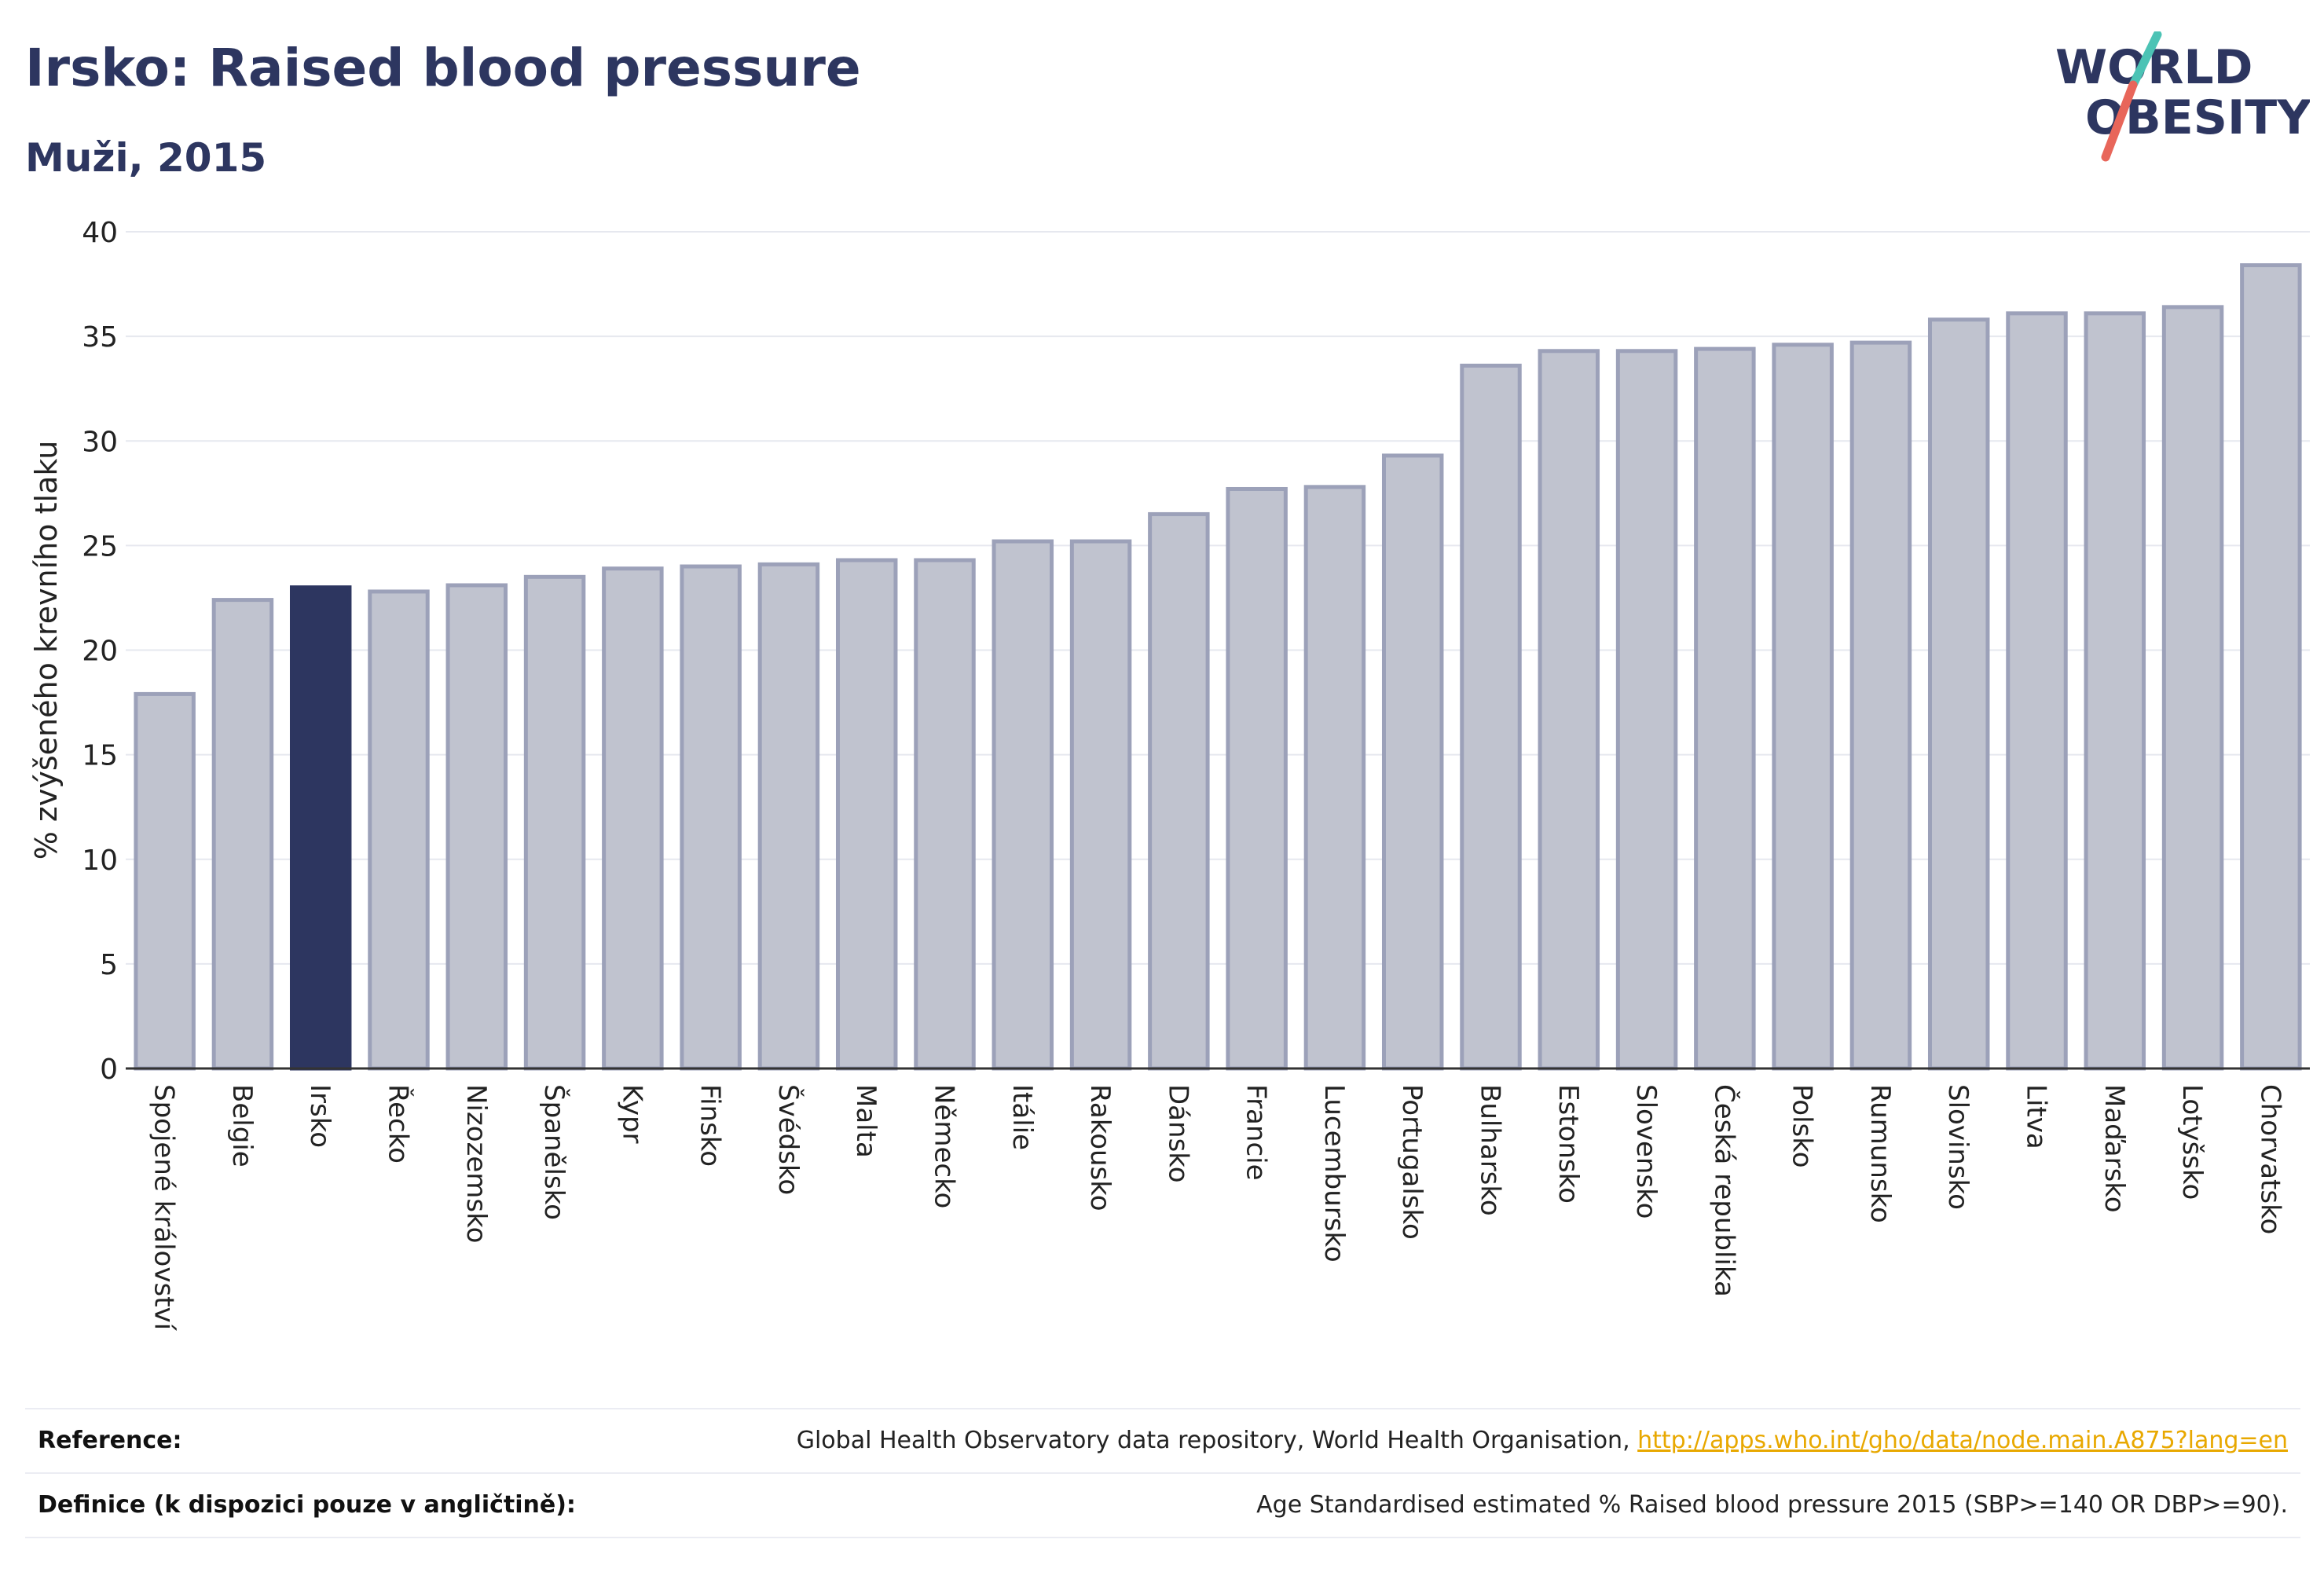 This screenshot has width=2324, height=1576. I want to click on footer-divider-top, so click(1162, 1408).